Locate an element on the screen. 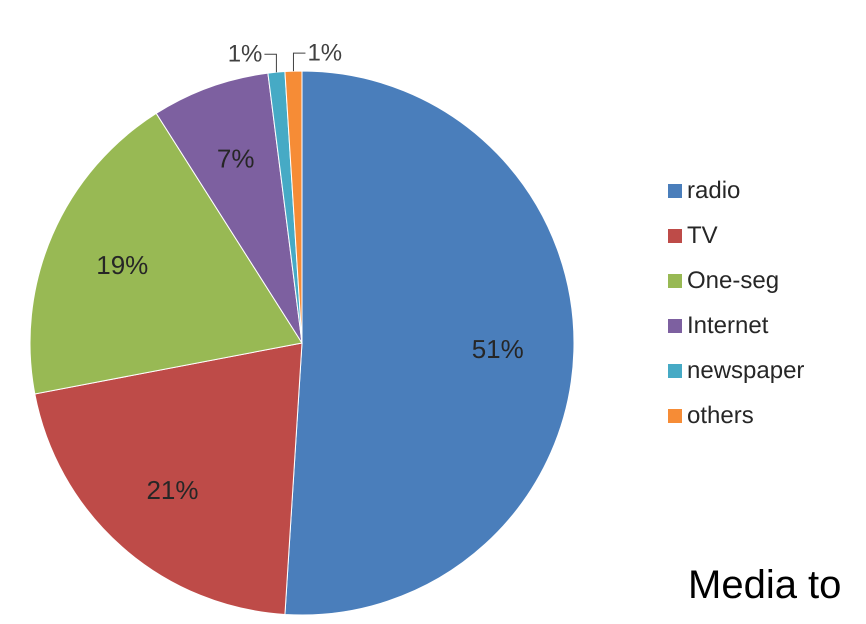  legend-label: One-seg is located at coordinates (733, 280).